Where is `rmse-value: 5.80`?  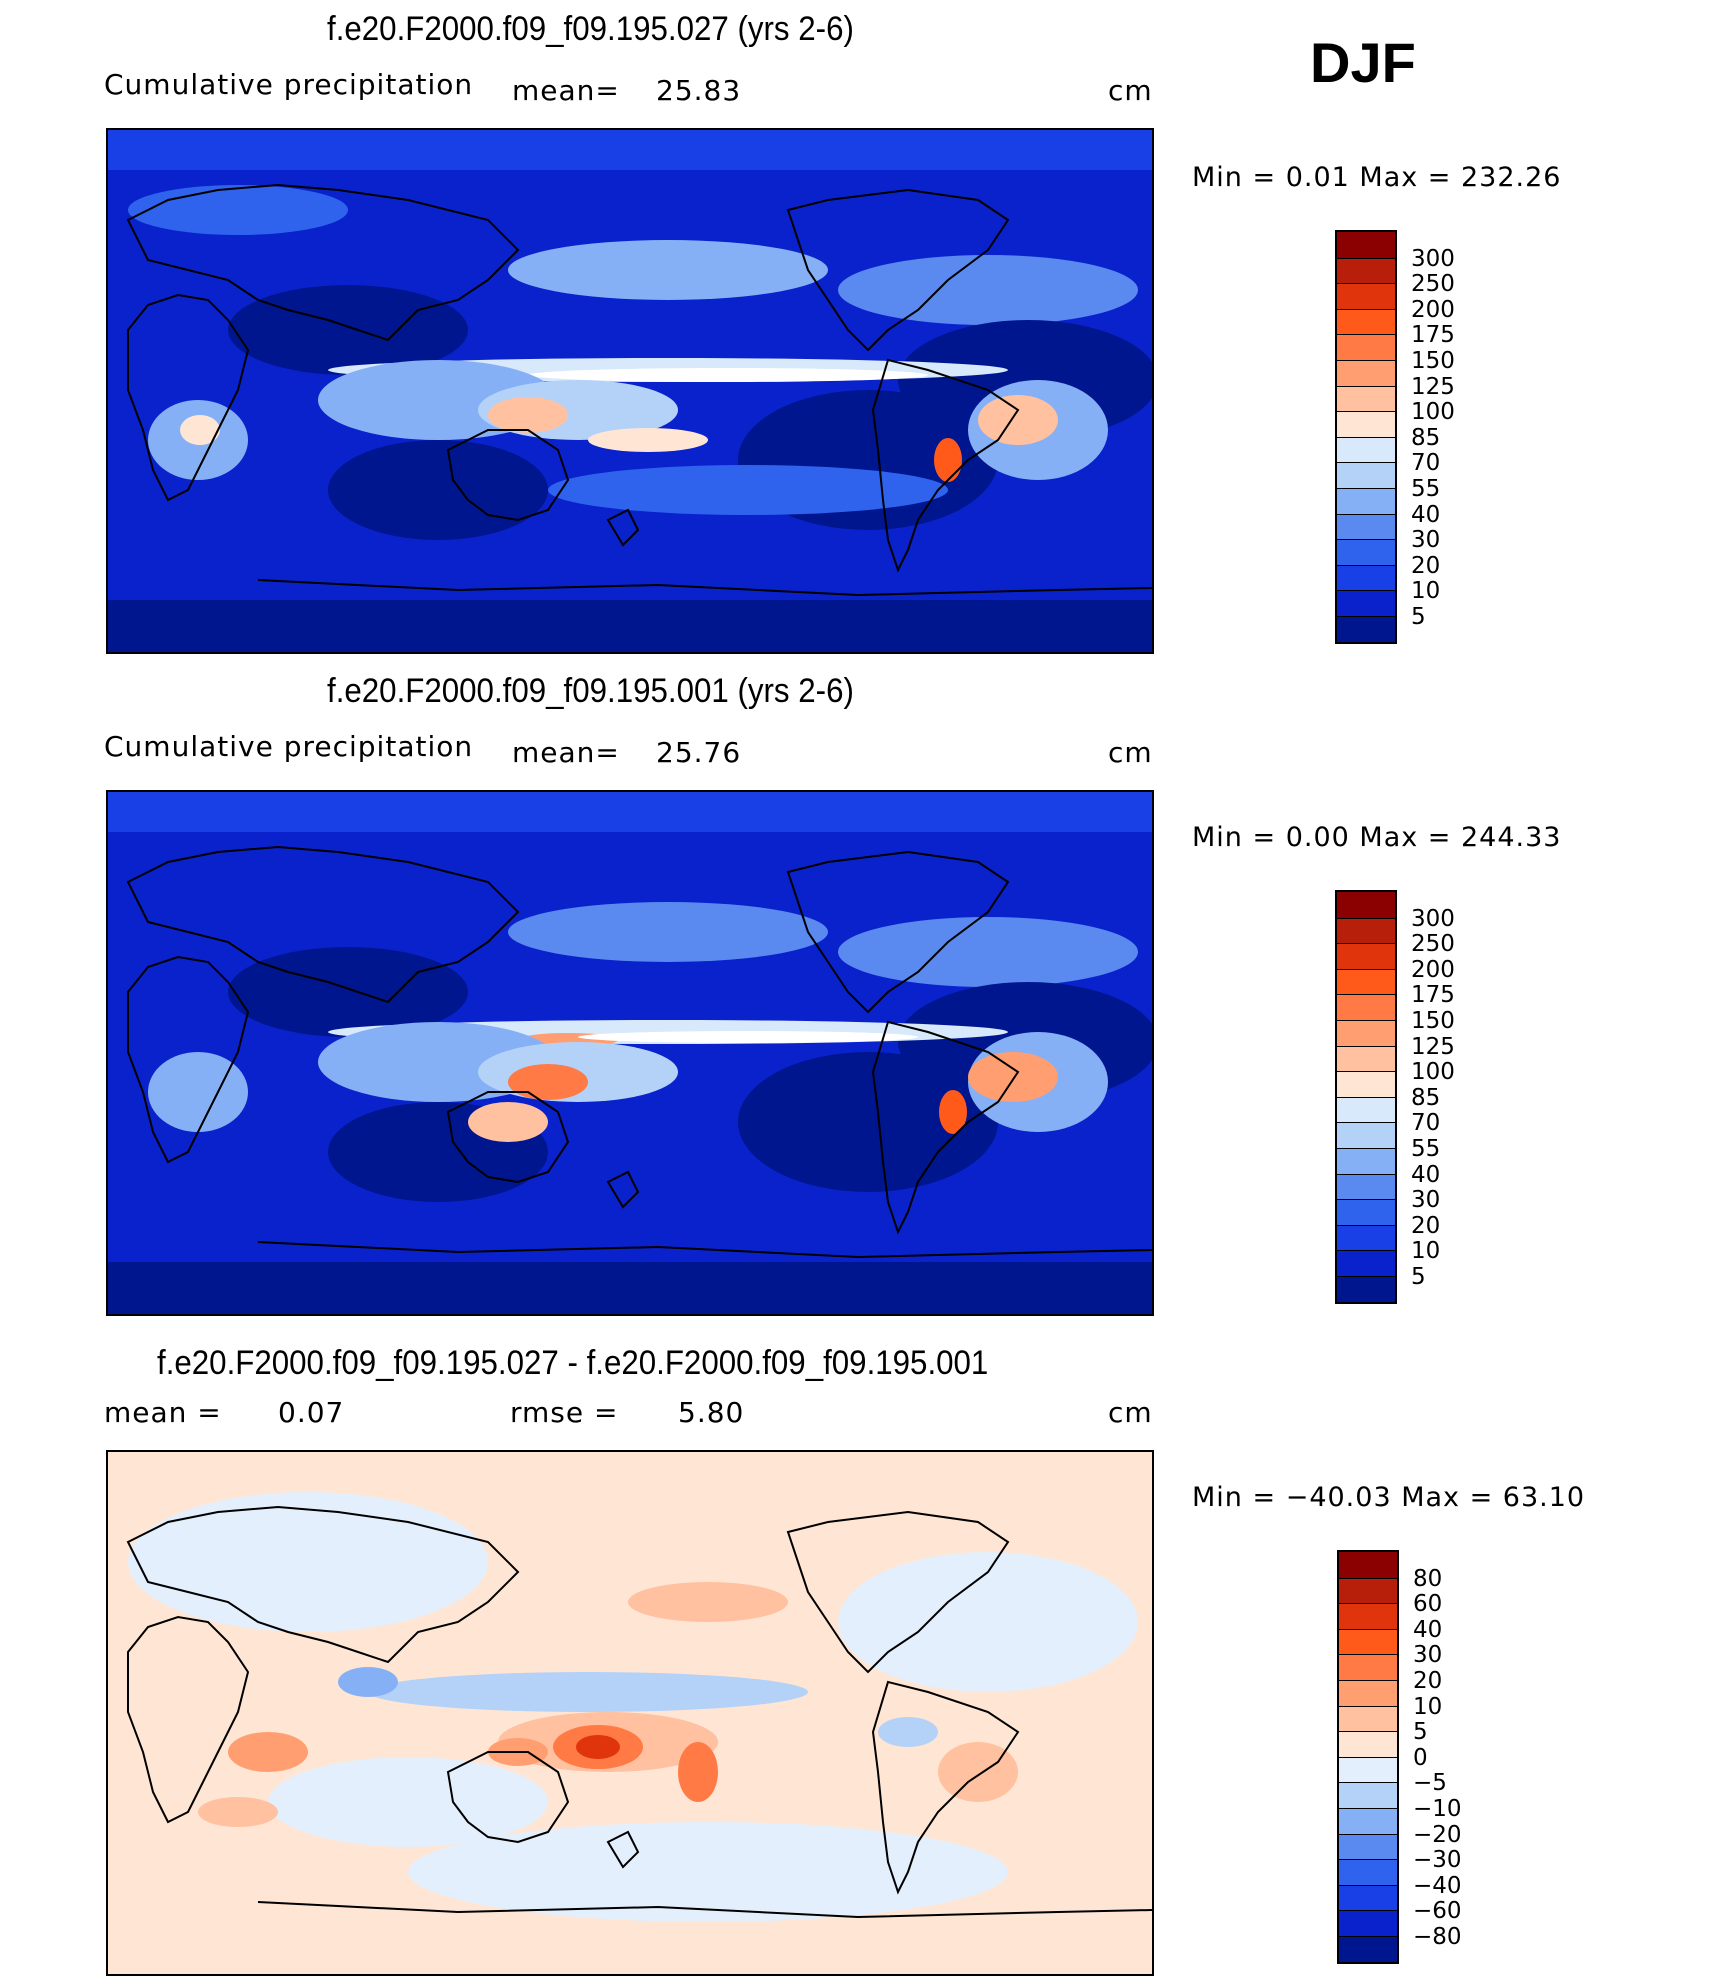 rmse-value: 5.80 is located at coordinates (711, 1412).